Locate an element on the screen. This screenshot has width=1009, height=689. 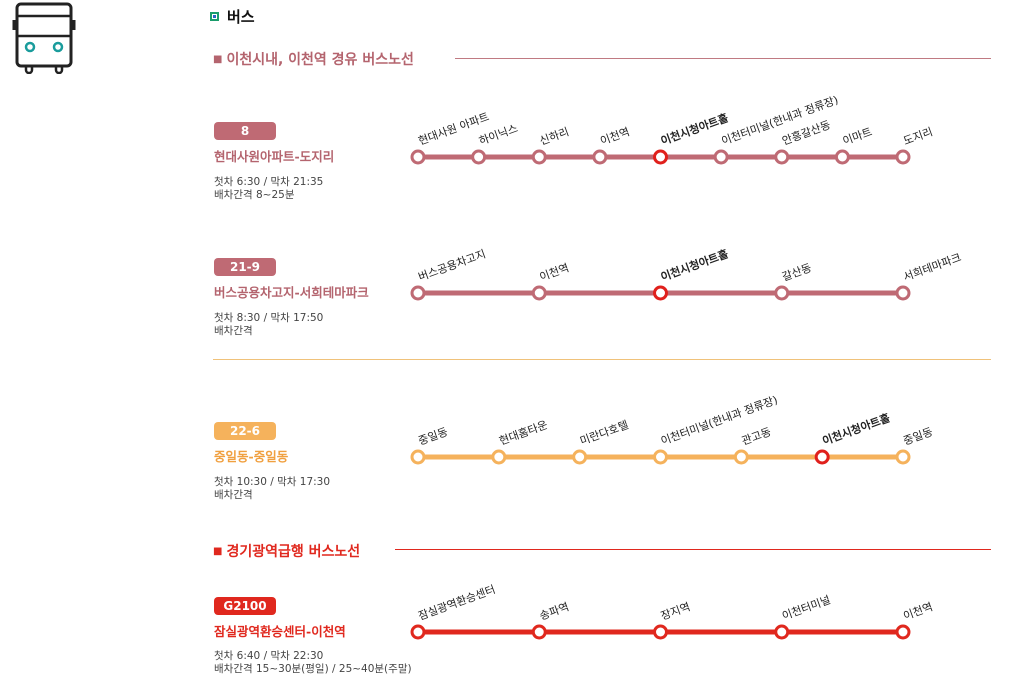
page-title: 버스 is located at coordinates (241, 17).